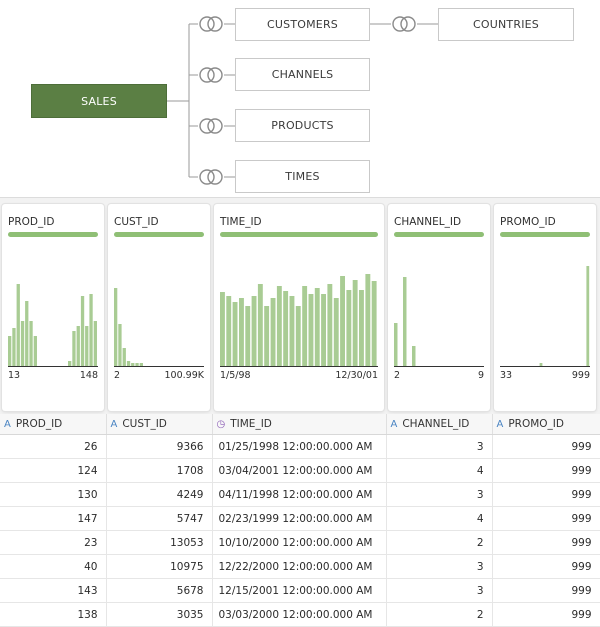 This screenshot has height=627, width=600. I want to click on cell-prod-id: 40, so click(53, 566).